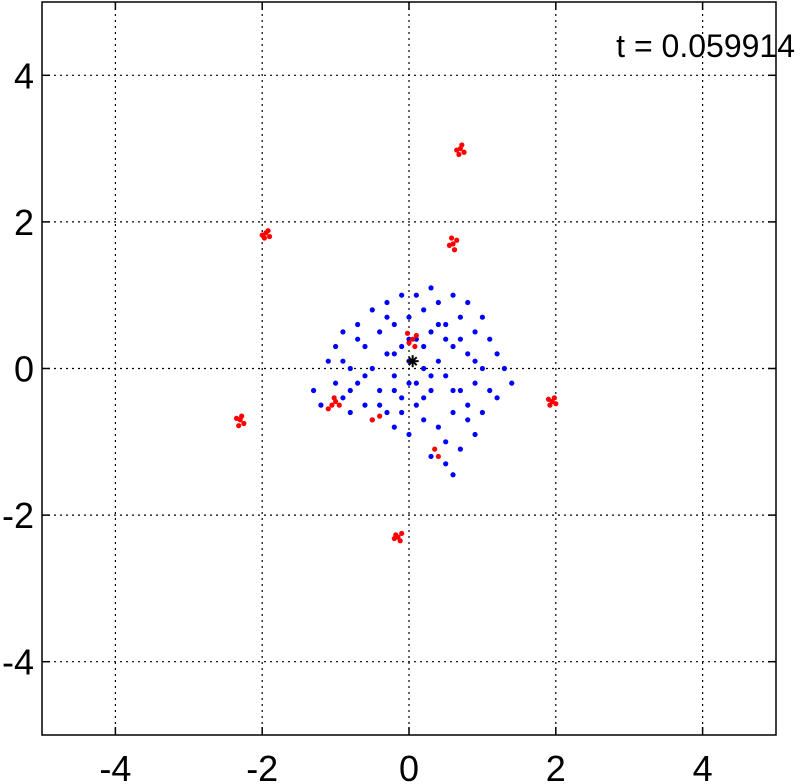 The image size is (801, 784). What do you see at coordinates (262, 766) in the screenshot?
I see `x-tick-label: -2` at bounding box center [262, 766].